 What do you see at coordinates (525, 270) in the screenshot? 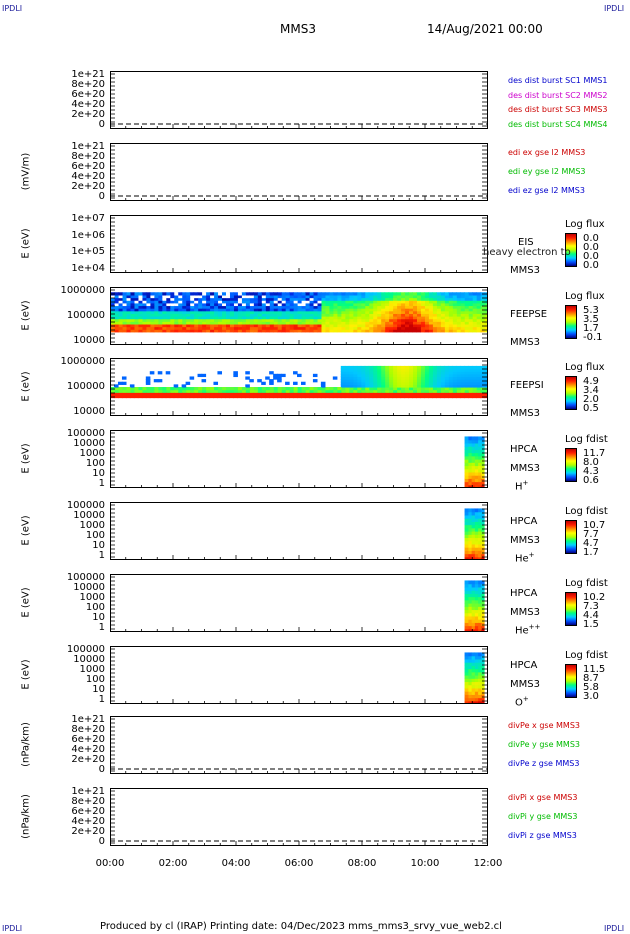
I see `panel-3-instrument-label: MMS3` at bounding box center [525, 270].